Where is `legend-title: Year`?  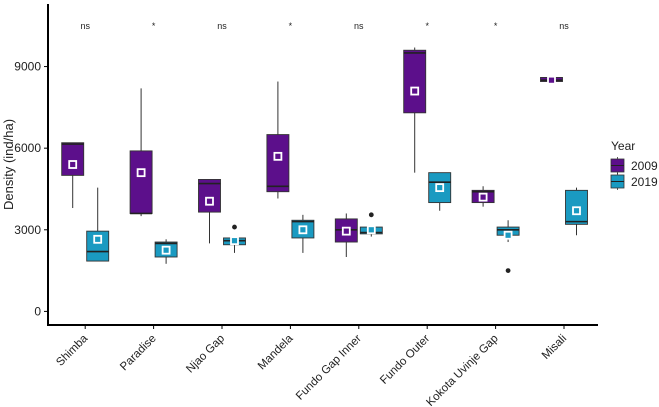 legend-title: Year is located at coordinates (623, 146).